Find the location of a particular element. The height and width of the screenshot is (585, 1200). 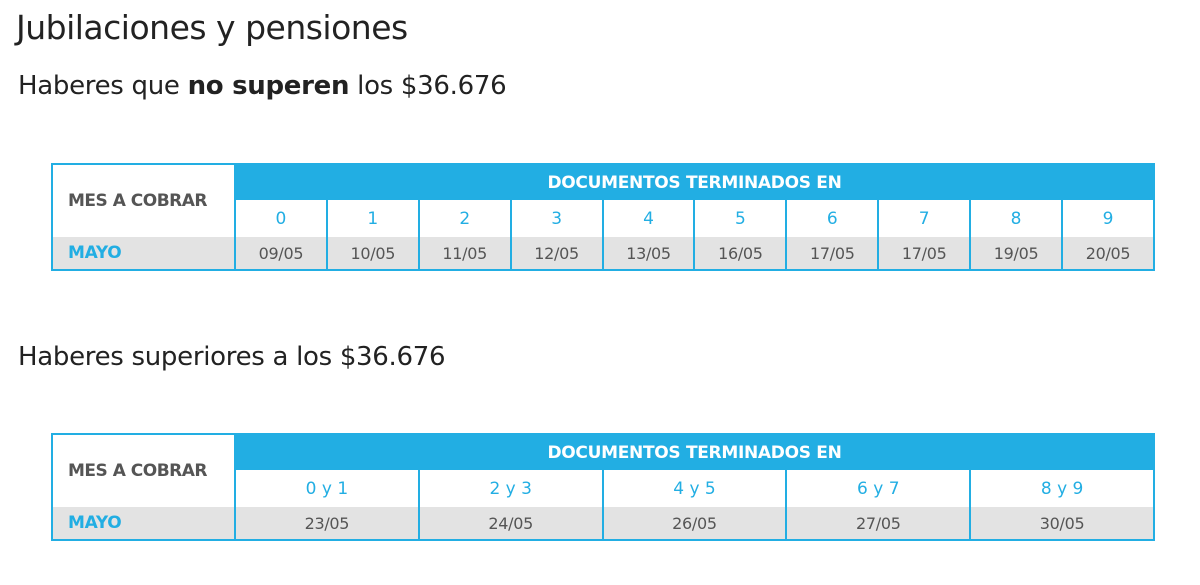

date-cell: 23/05 is located at coordinates (327, 523).